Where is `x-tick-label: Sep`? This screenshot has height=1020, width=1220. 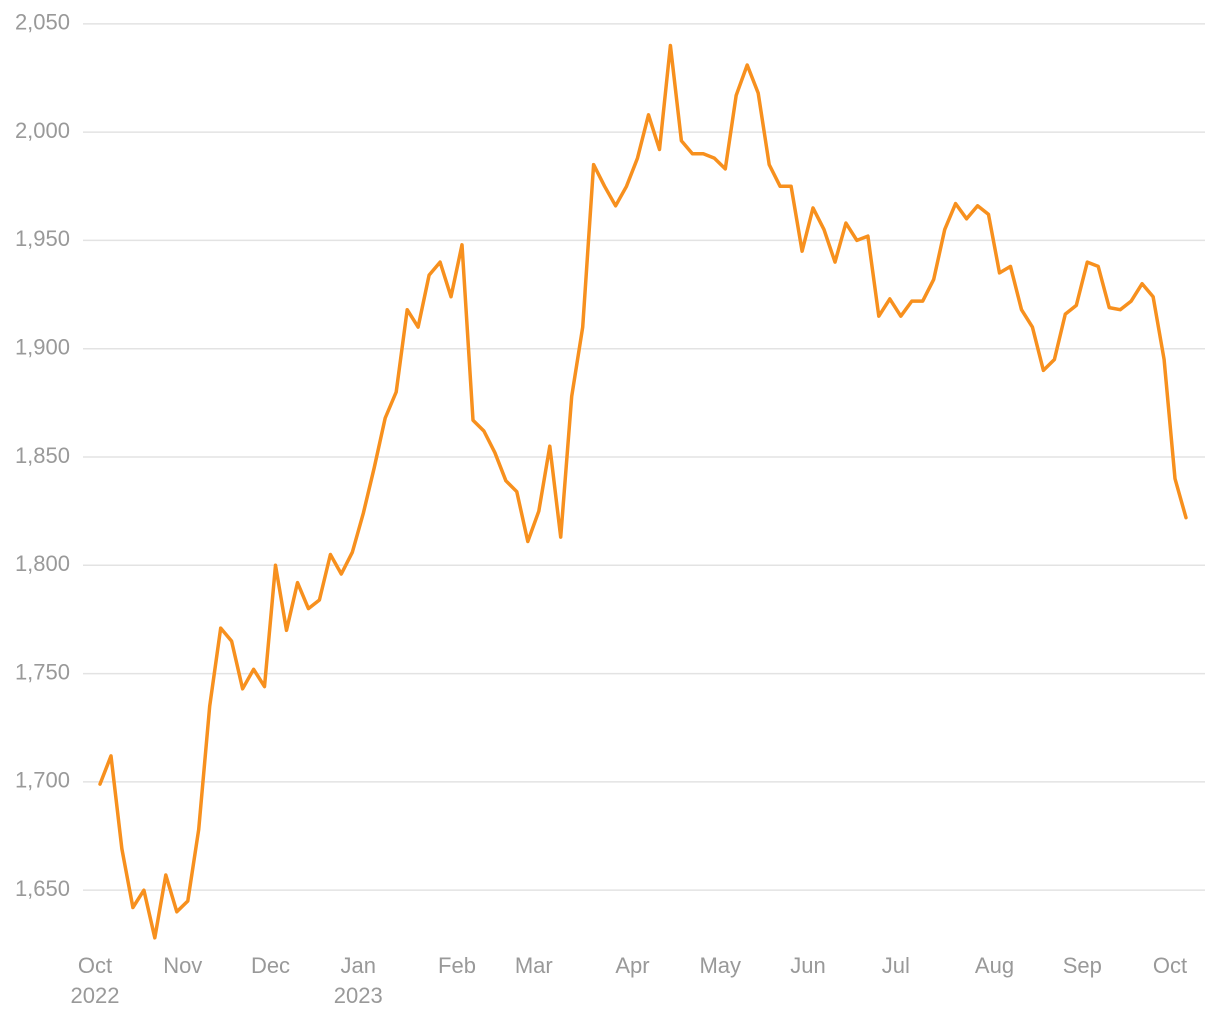
x-tick-label: Sep is located at coordinates (1082, 965).